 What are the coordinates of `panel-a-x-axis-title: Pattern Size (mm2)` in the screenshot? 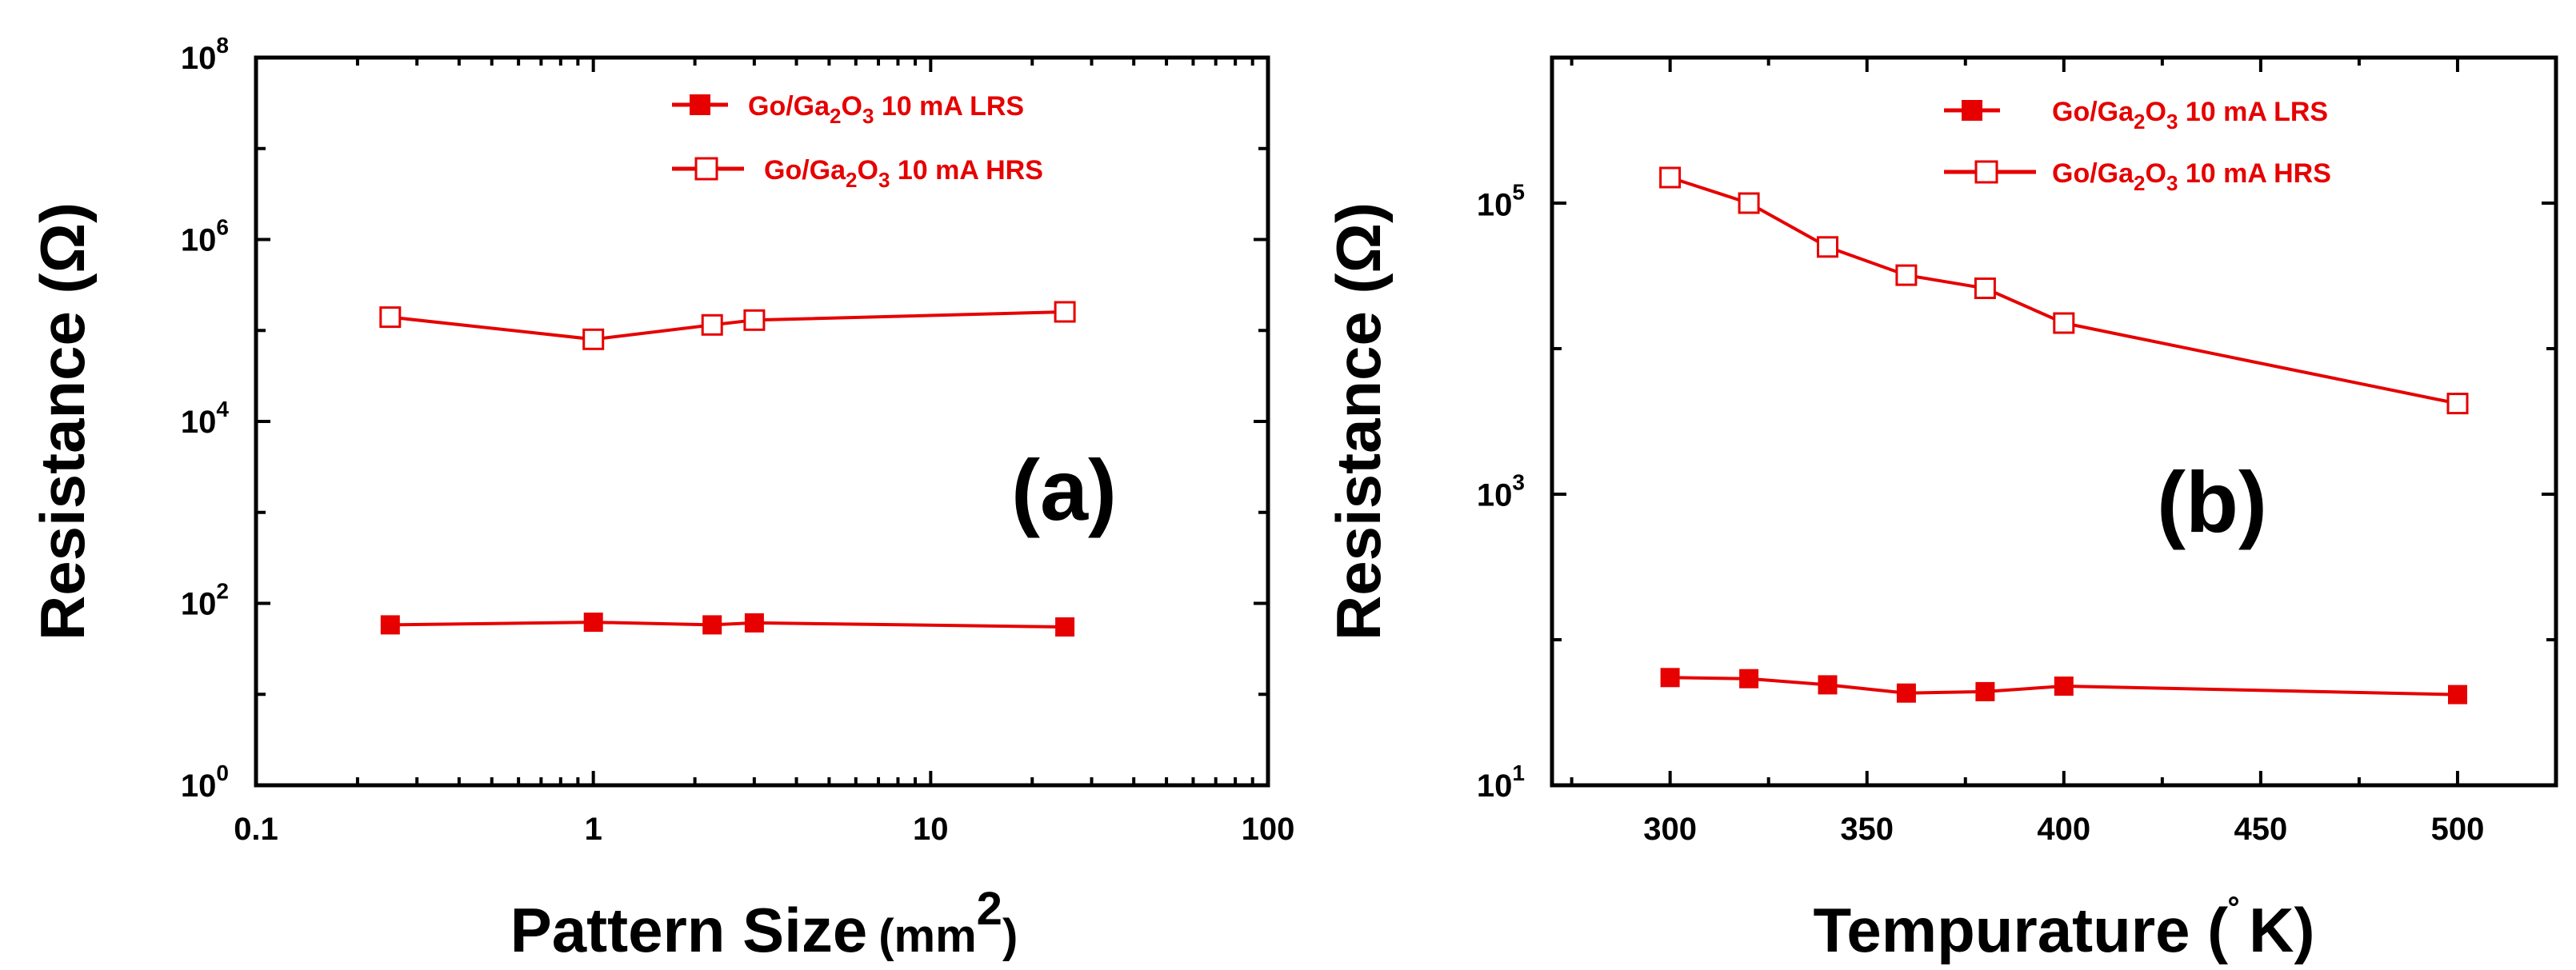 It's located at (764, 924).